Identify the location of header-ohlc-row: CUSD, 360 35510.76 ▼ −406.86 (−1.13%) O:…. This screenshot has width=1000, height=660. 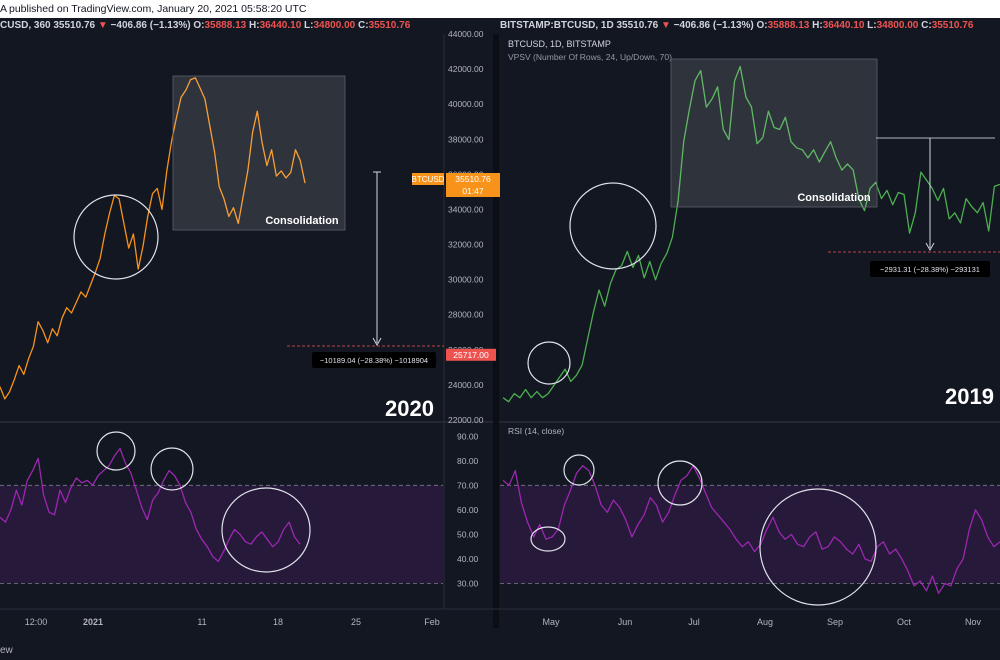
(487, 25).